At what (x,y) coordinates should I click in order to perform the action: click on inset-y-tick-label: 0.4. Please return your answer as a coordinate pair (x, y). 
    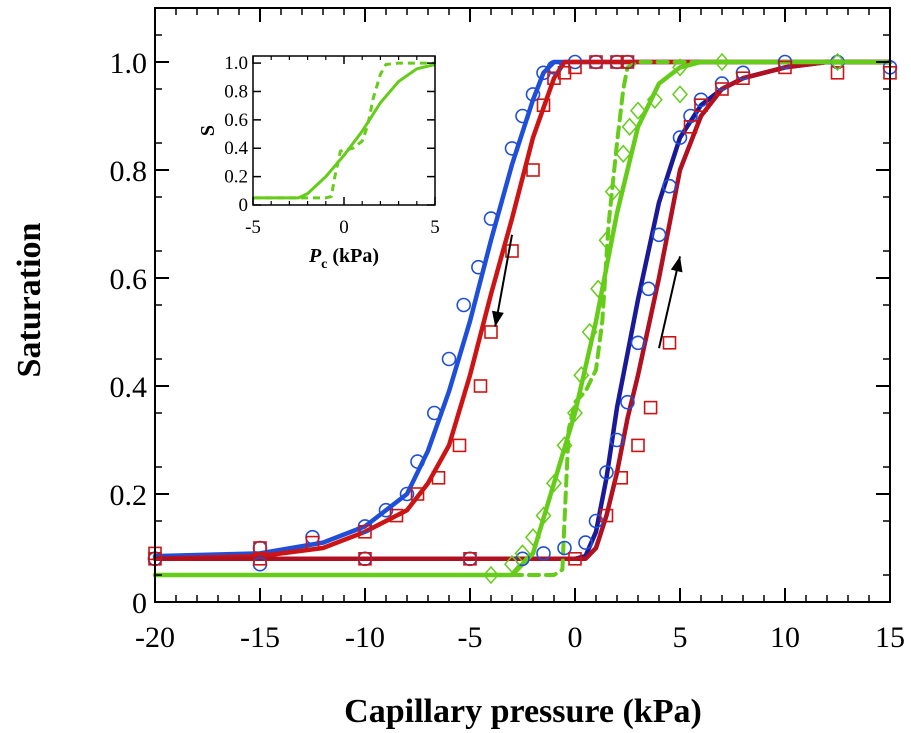
    Looking at the image, I should click on (236, 148).